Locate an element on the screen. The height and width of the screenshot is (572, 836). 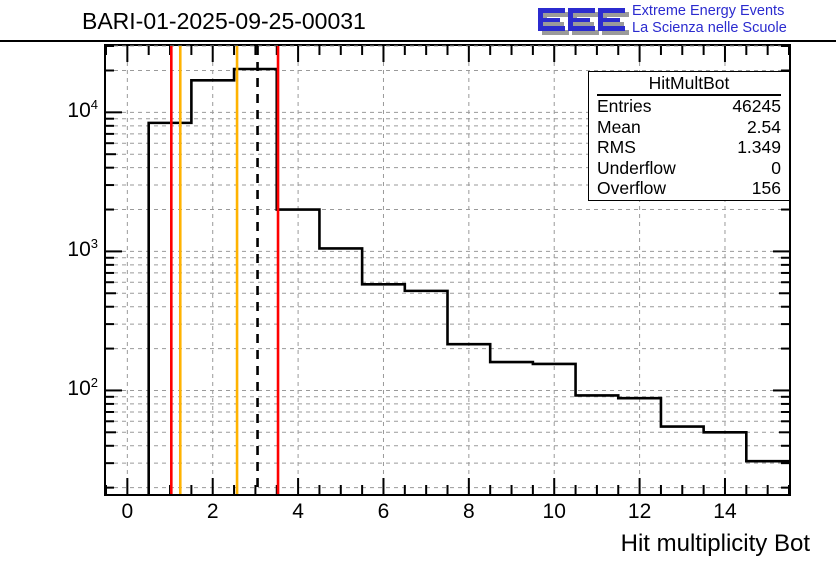
x-tick-label: 2 is located at coordinates (212, 511).